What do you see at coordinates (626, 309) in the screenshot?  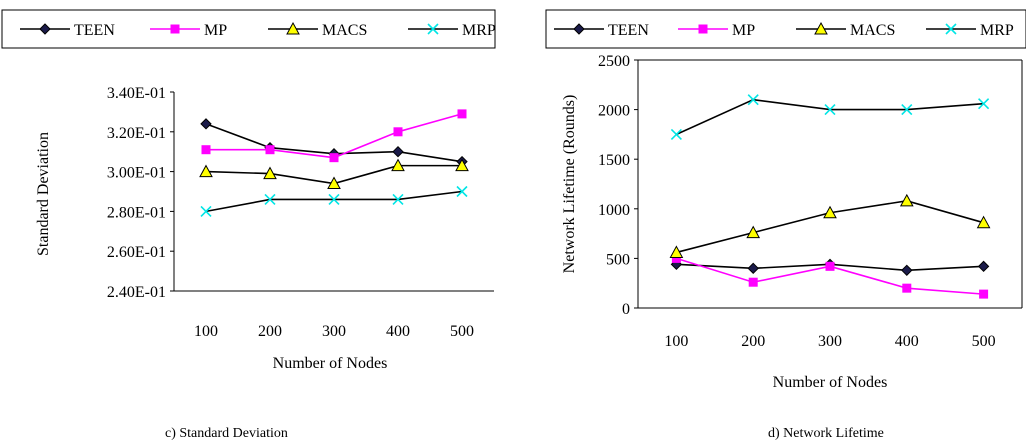 I see `y-tick-label: 0` at bounding box center [626, 309].